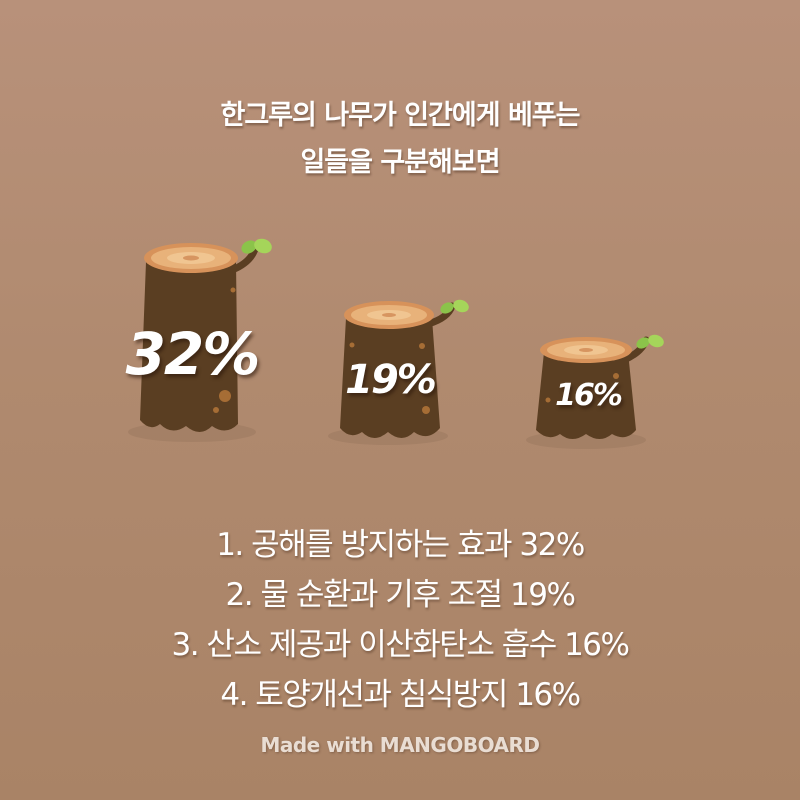 The height and width of the screenshot is (800, 800). Describe the element at coordinates (400, 115) in the screenshot. I see `title-line-1: 한그루의 나무가 인간에게 베푸는` at that location.